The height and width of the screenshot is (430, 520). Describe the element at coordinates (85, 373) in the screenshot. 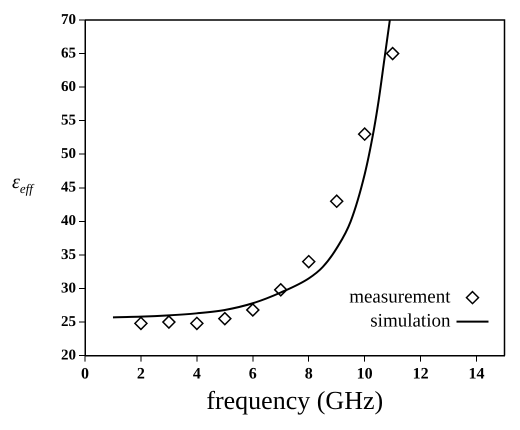

I see `x-tick-label: 0` at that location.